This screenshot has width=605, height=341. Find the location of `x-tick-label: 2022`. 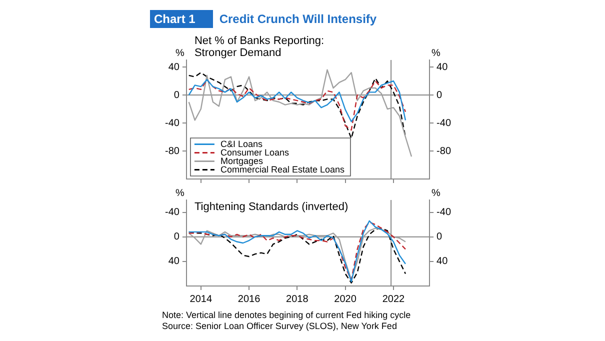

x-tick-label: 2022 is located at coordinates (394, 299).